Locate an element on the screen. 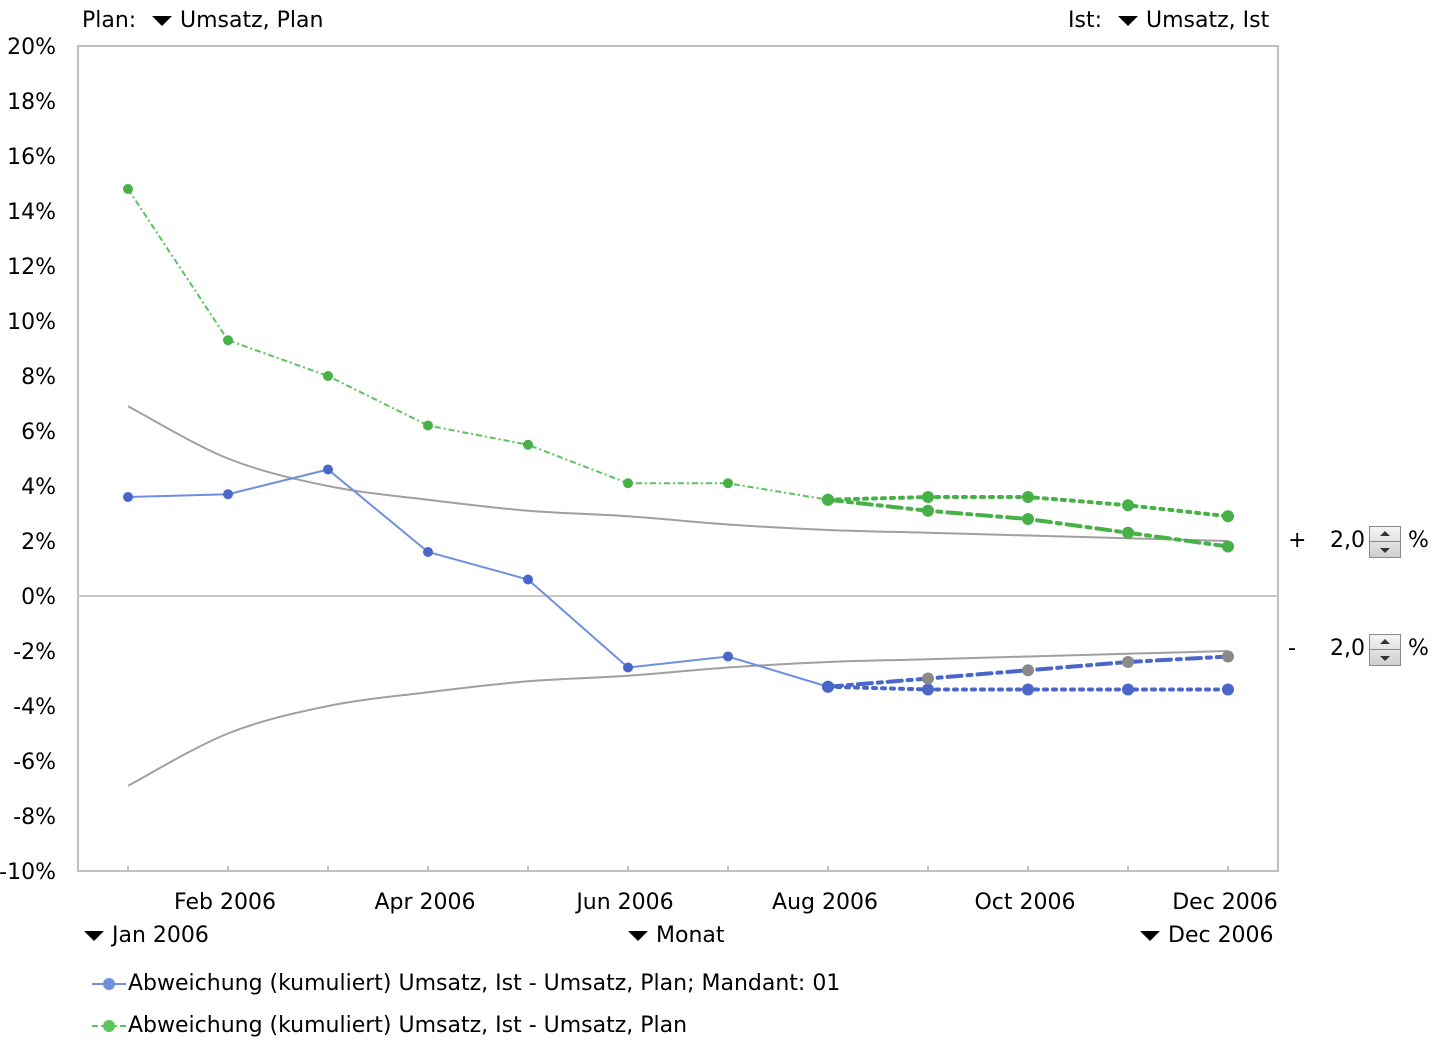 The width and height of the screenshot is (1438, 1052). end-period-dropdown: Dec 2006 is located at coordinates (1207, 936).